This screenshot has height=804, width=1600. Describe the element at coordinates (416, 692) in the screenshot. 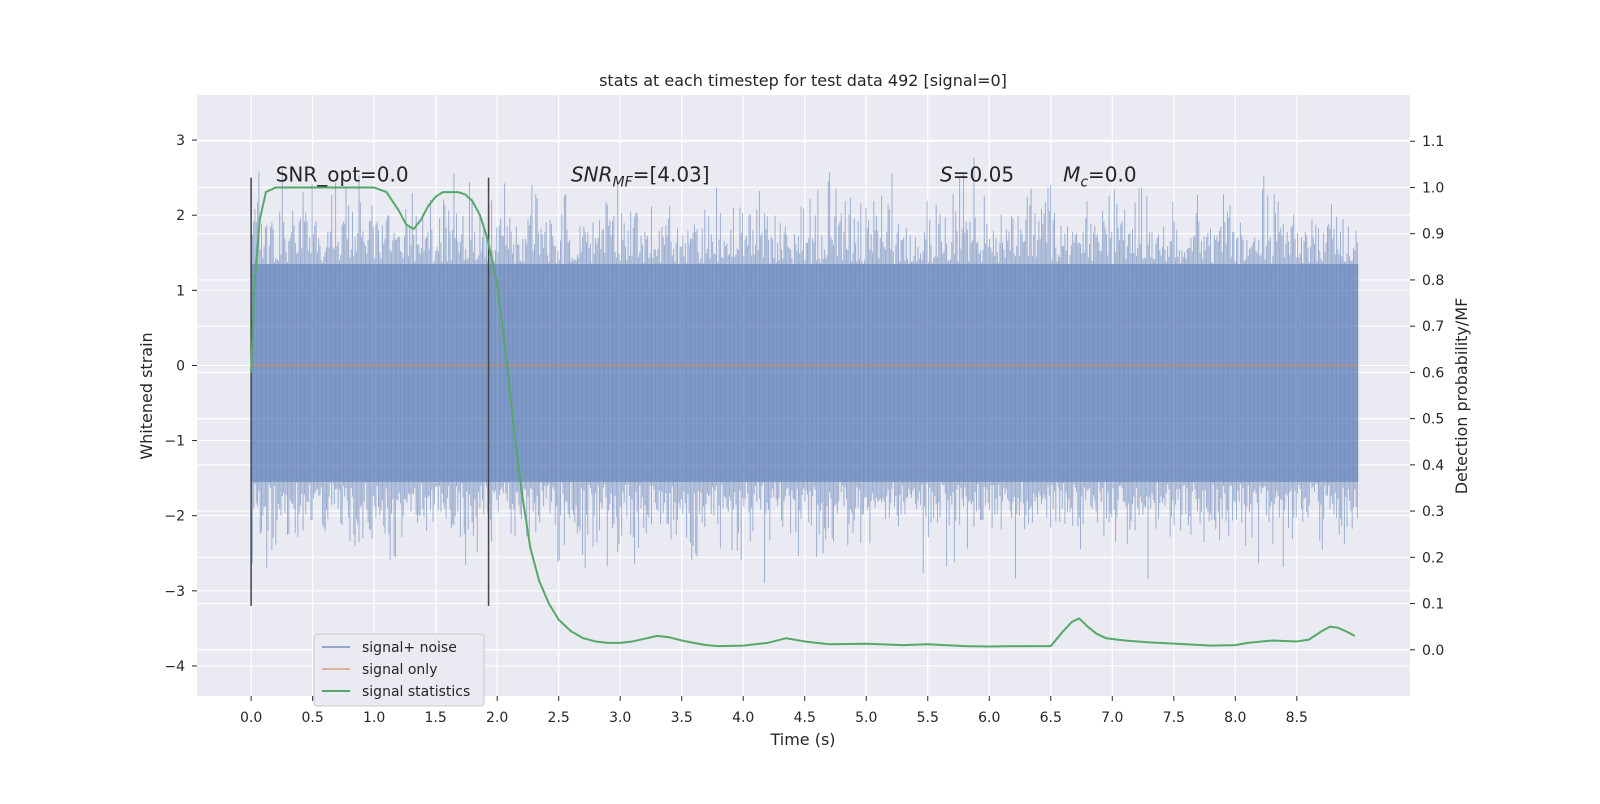

I see `legend-label-signal-statistics: signal statistics` at that location.